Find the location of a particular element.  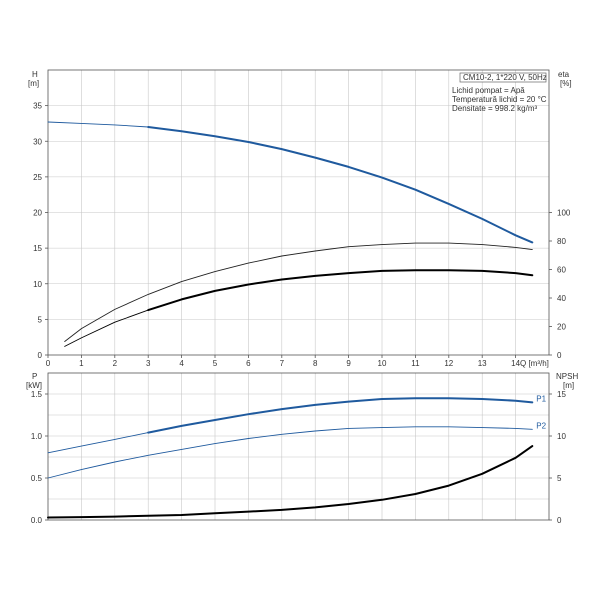

power-axis-unit: [kW] is located at coordinates (34, 385).